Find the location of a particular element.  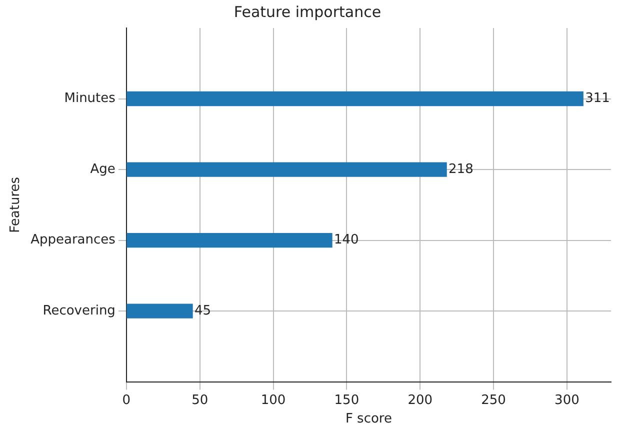

data-label: 218 is located at coordinates (461, 169).